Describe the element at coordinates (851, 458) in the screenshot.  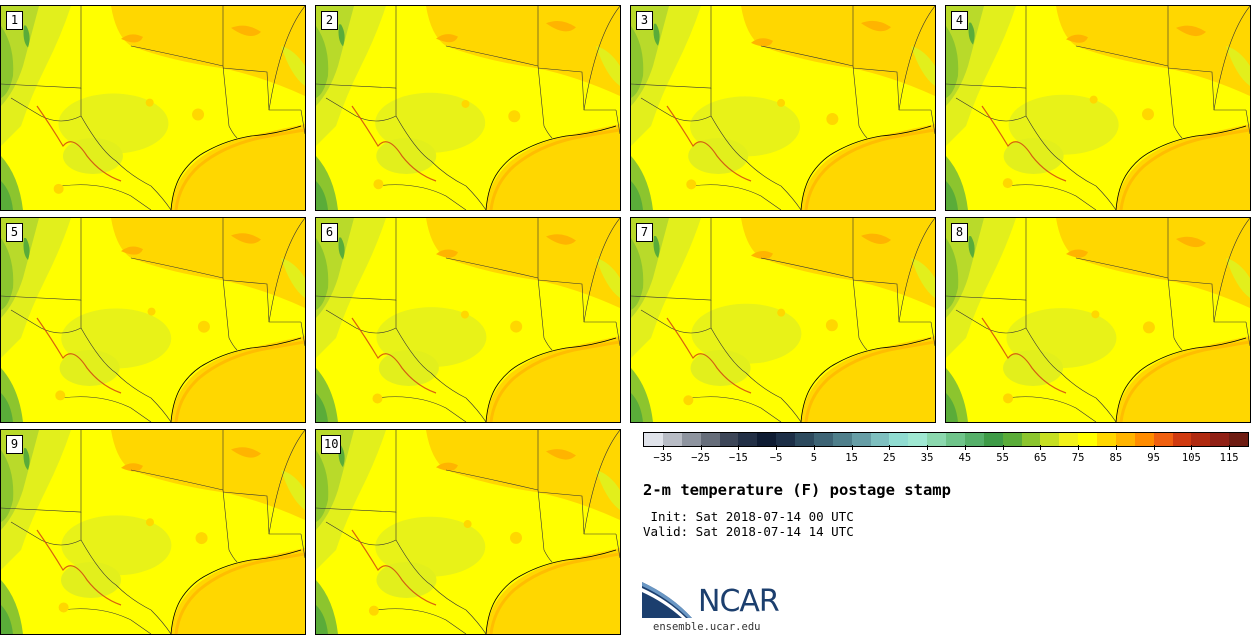
I see `colorbar-tick-label: 15` at that location.